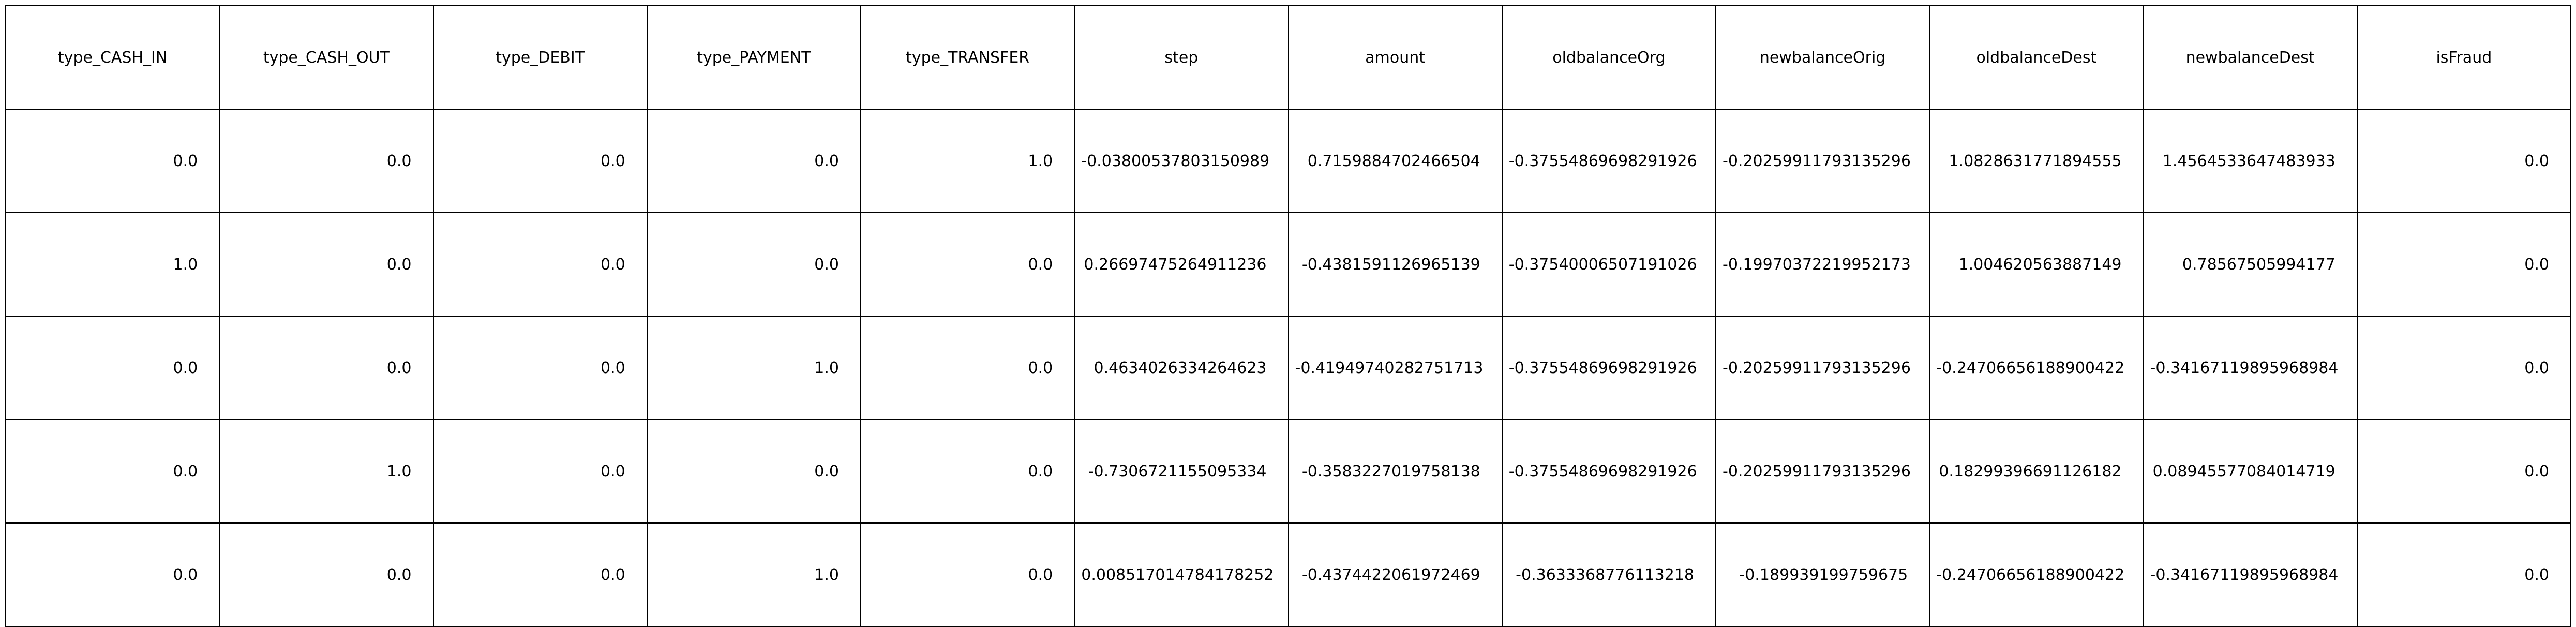 The width and height of the screenshot is (2576, 627). Describe the element at coordinates (1609, 575) in the screenshot. I see `table-cell: -0.3633368776113218` at that location.